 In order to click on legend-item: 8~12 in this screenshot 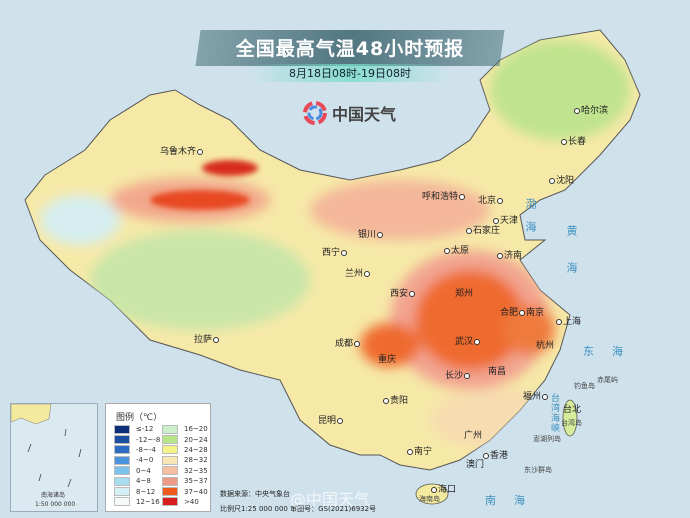, I will do `click(137, 491)`.